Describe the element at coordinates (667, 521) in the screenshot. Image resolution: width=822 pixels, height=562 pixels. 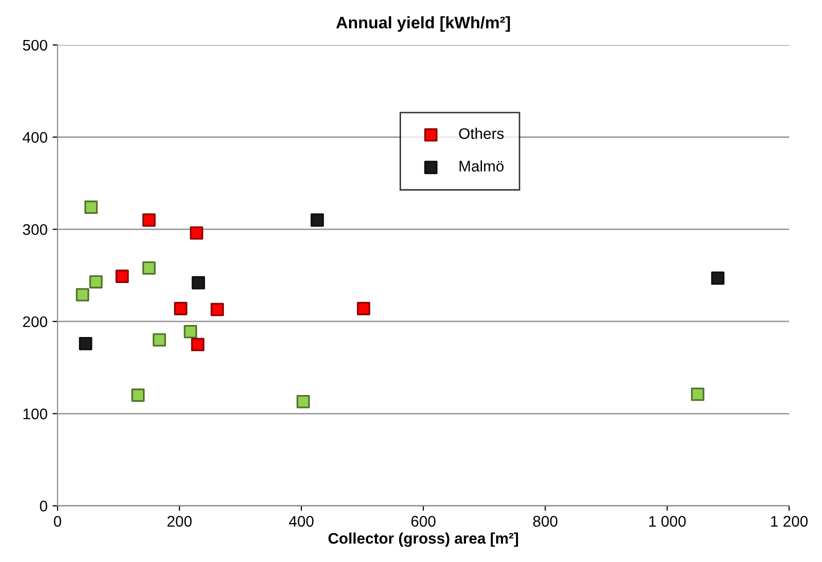
I see `x-tick-label: 1 000` at that location.